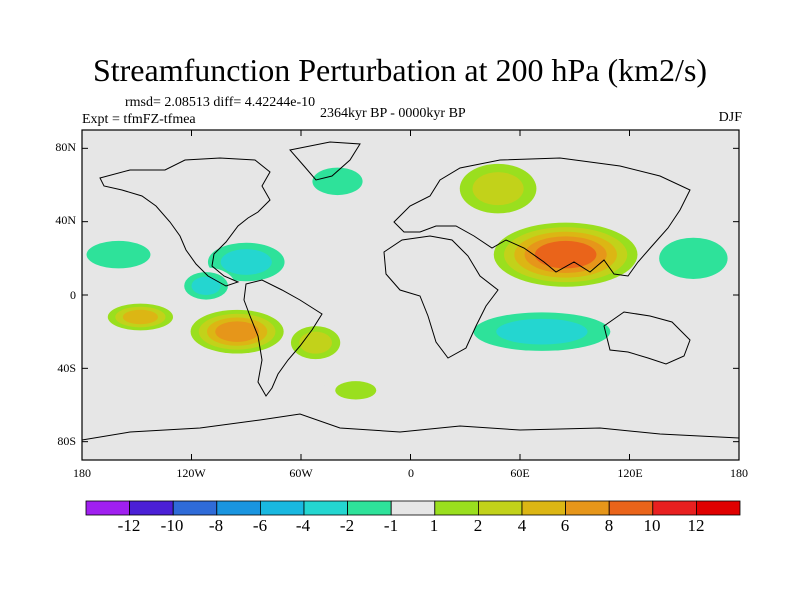 This screenshot has width=800, height=600. I want to click on colorbar-label: -1, so click(391, 525).